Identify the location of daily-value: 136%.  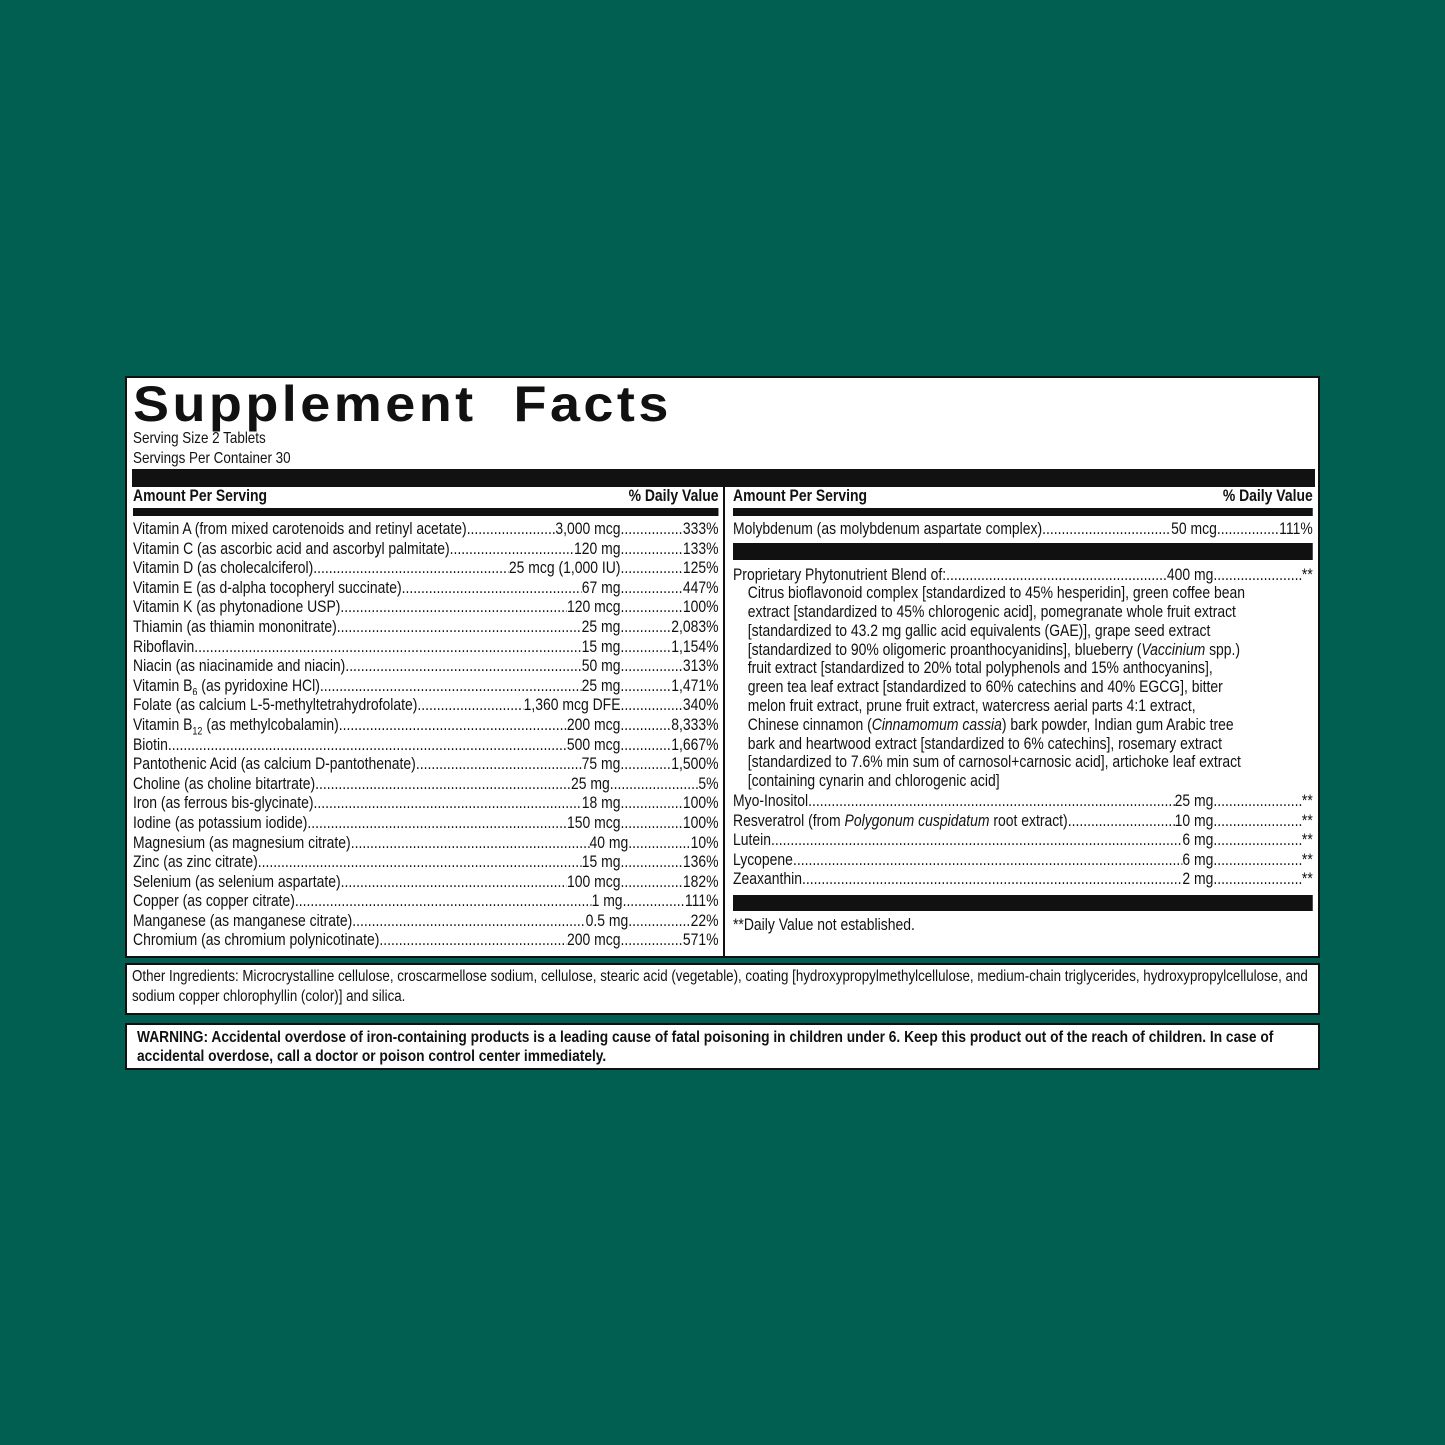
(700, 862).